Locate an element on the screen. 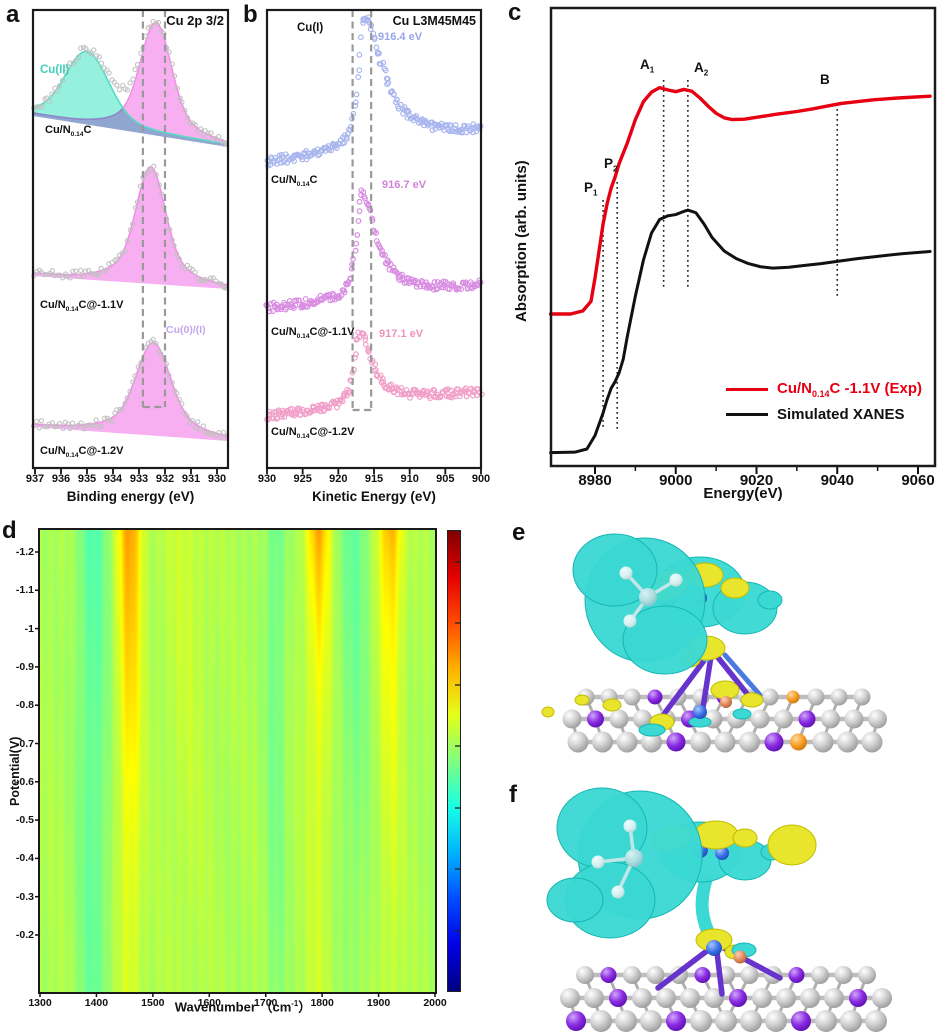  cu1-species-label: Cu(I) is located at coordinates (310, 28).